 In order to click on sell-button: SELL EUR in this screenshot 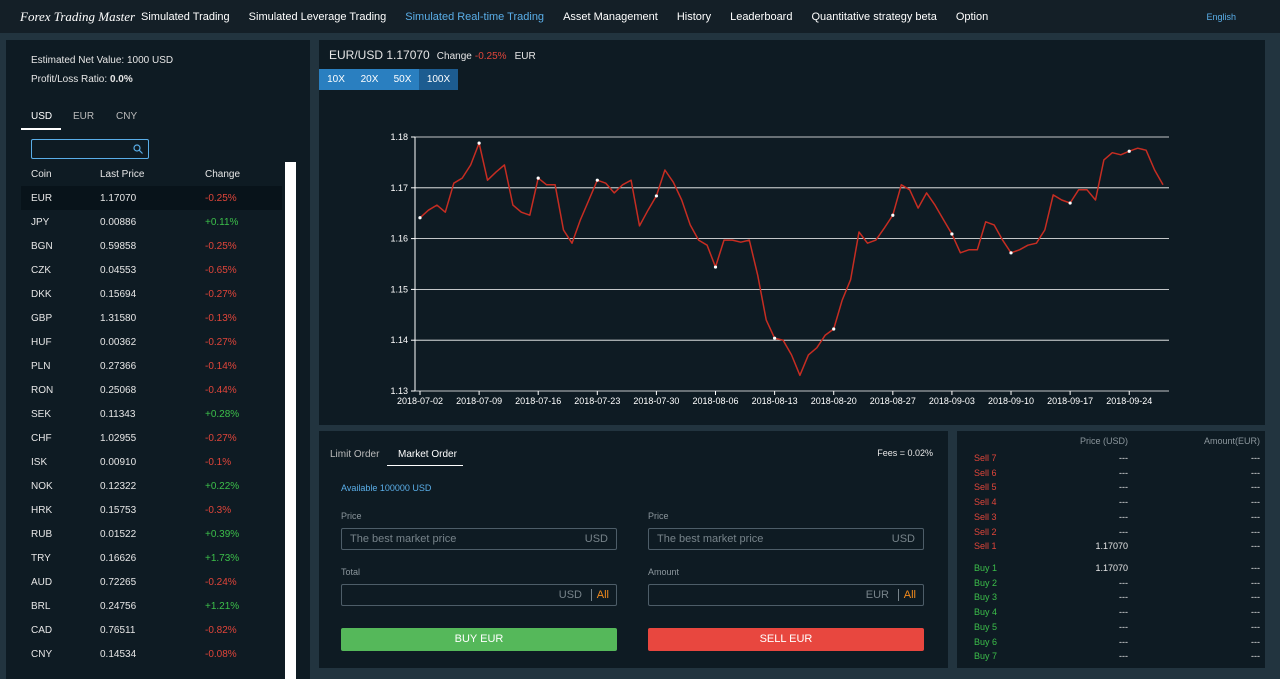, I will do `click(786, 639)`.